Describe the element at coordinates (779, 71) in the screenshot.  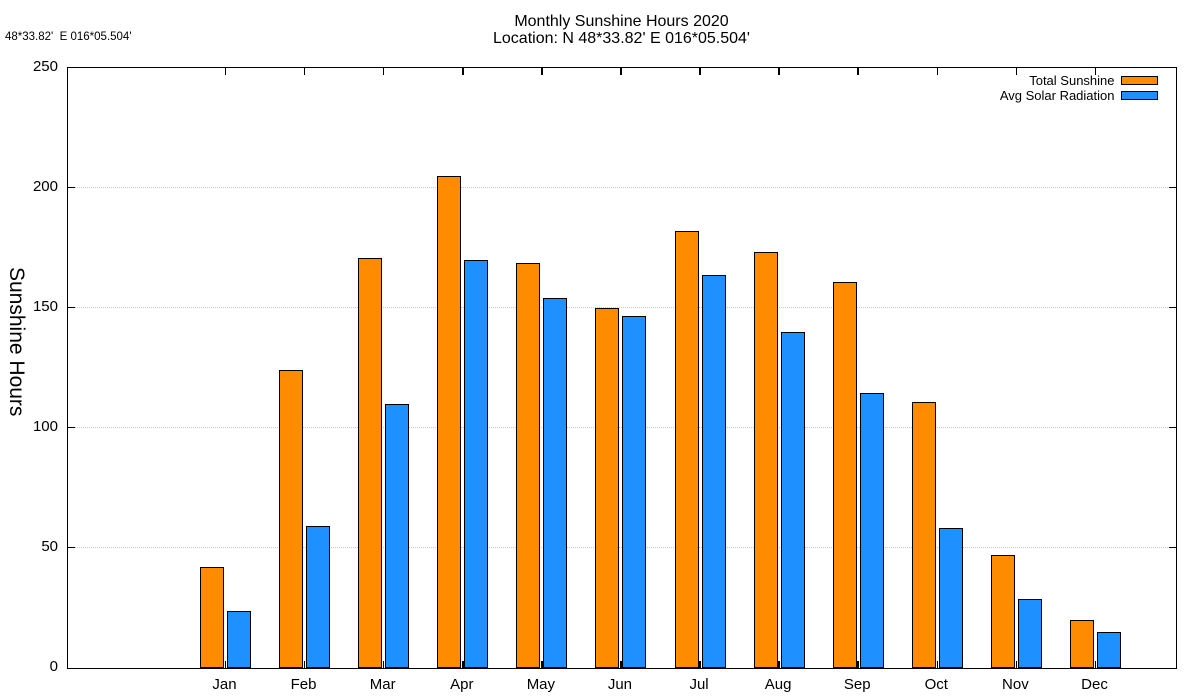
I see `x-tick-top-aug` at that location.